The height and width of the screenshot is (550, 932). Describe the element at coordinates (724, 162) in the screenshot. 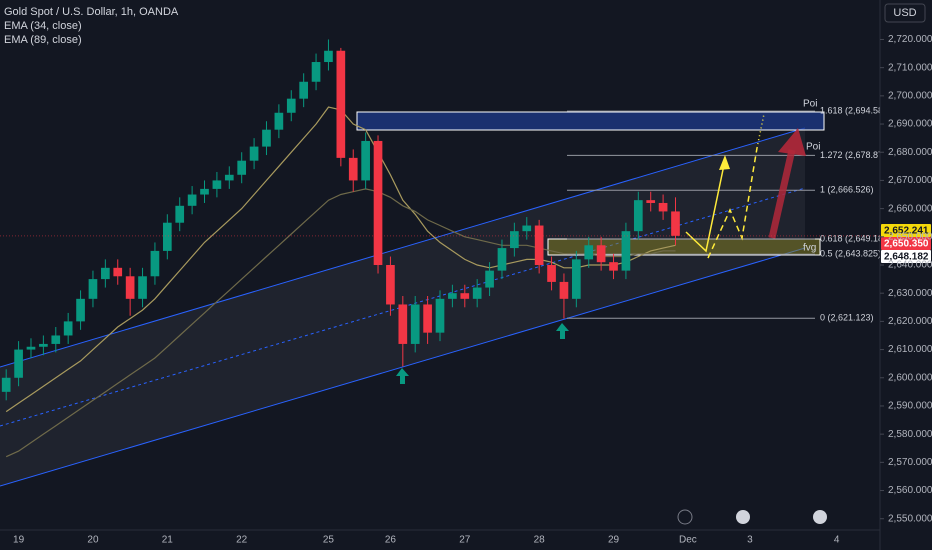

I see `arrow-head` at that location.